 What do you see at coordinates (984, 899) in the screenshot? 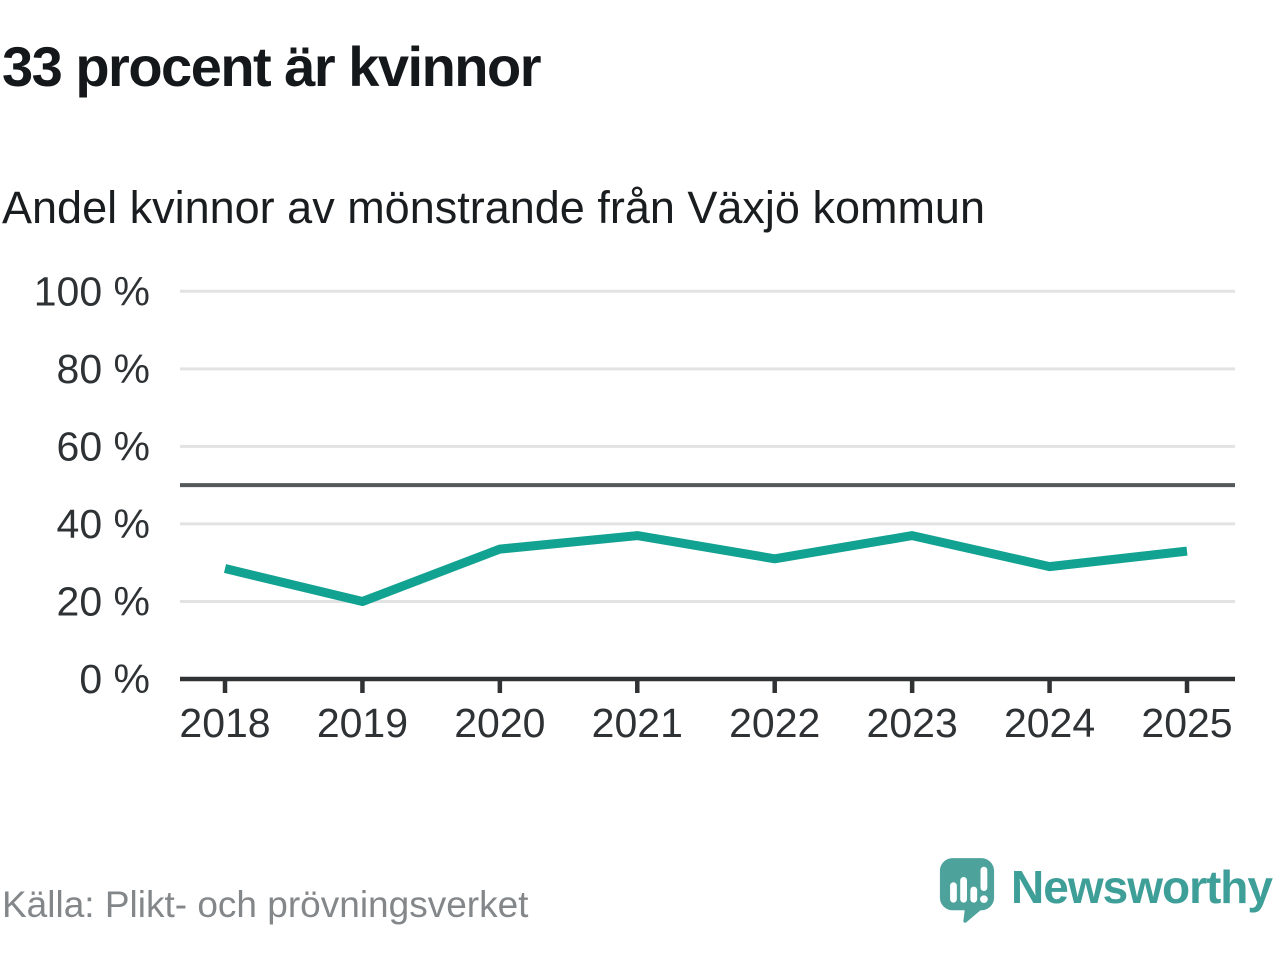
I see `logo-exclamation-dot-icon` at bounding box center [984, 899].